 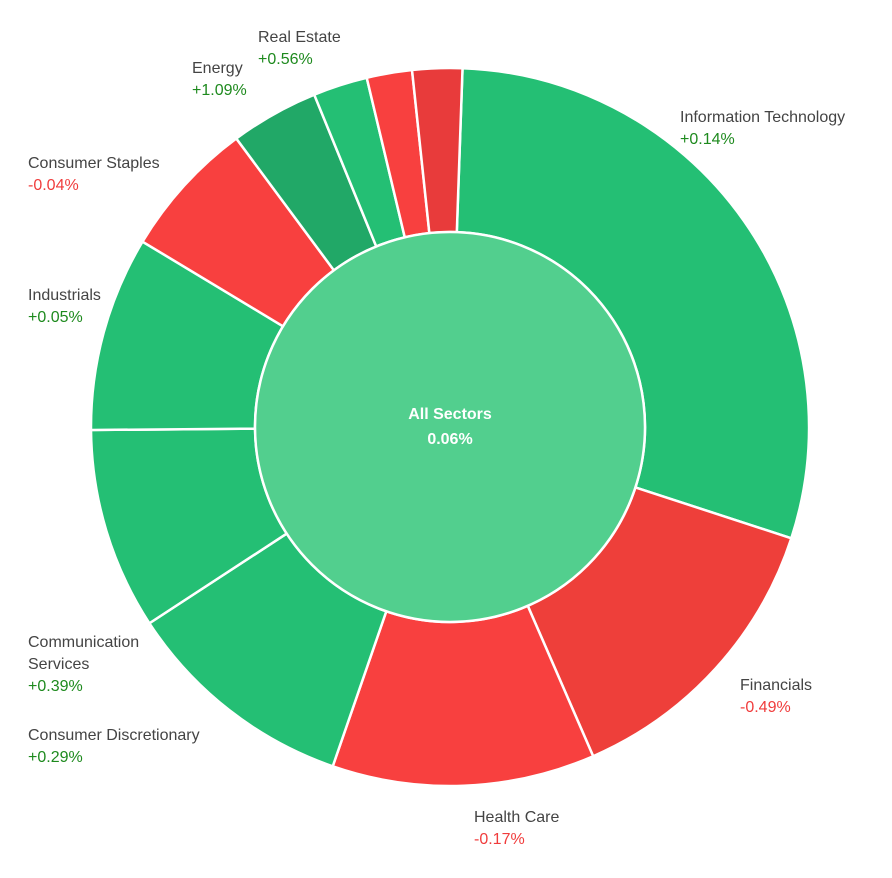 I want to click on sector-name: Real Estate, so click(x=299, y=37).